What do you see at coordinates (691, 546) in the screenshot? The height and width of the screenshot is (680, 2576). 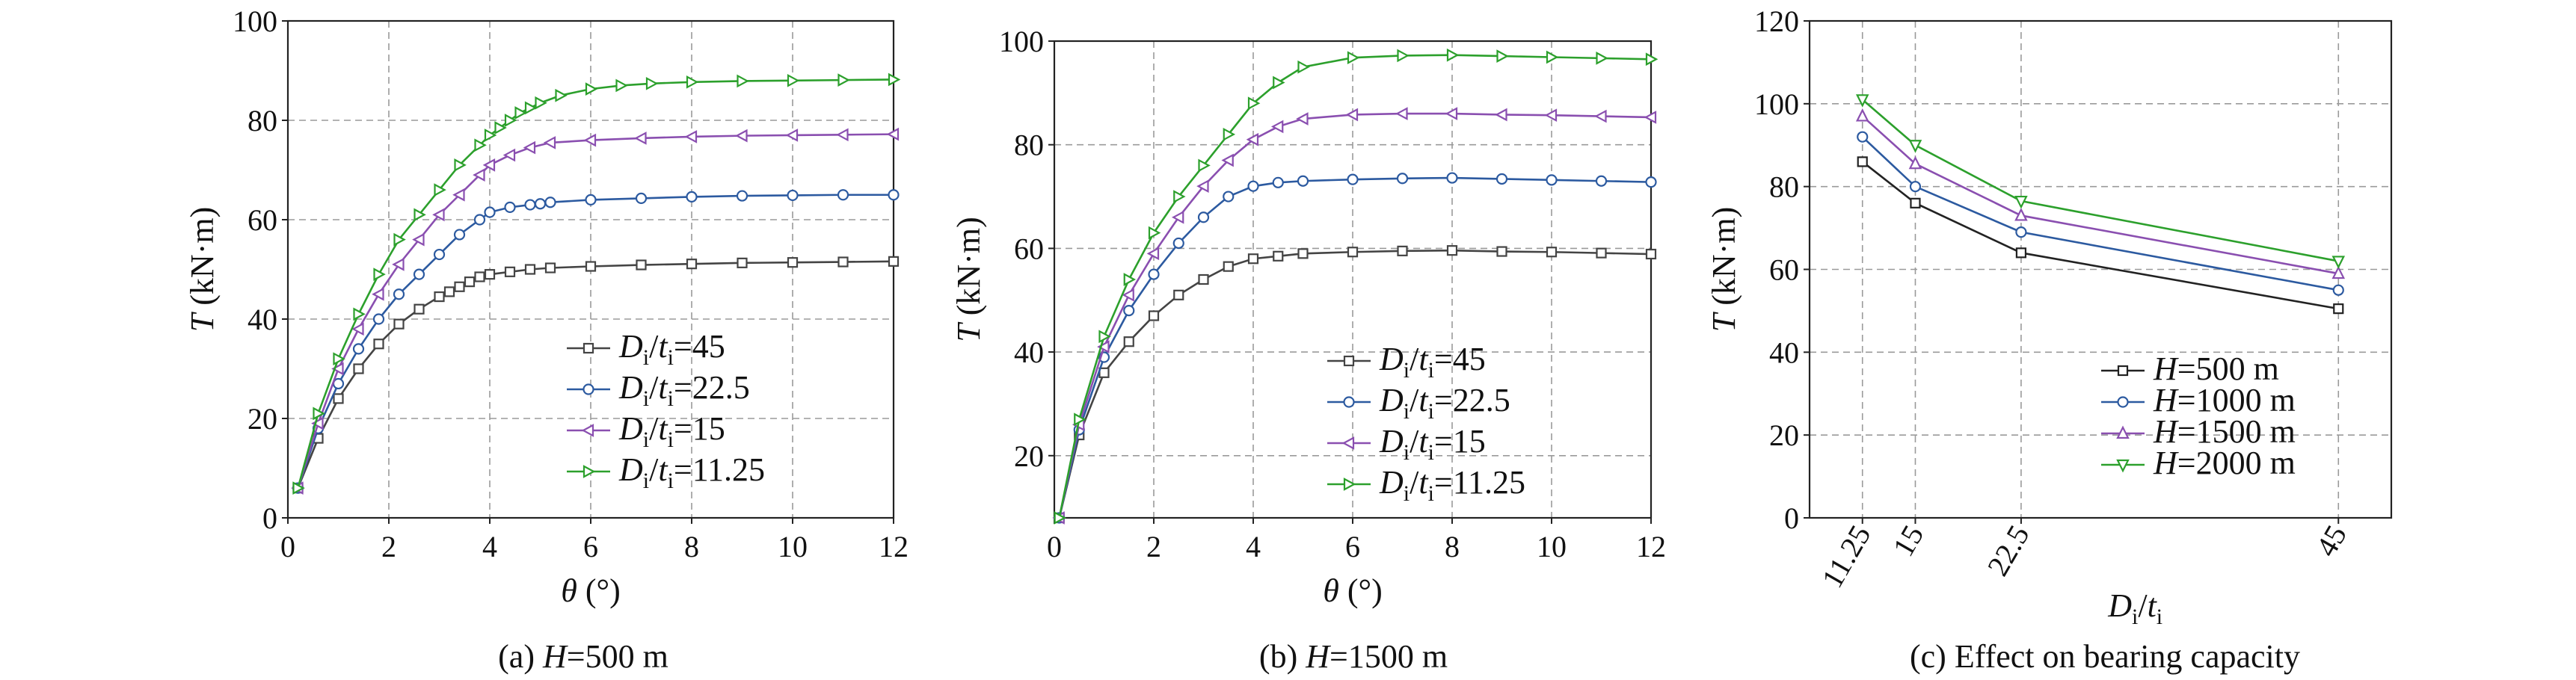 I see `x-tick-label: 8` at bounding box center [691, 546].